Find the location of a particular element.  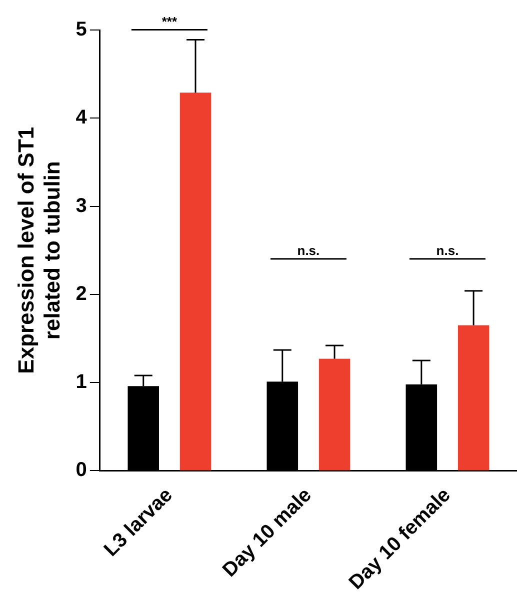

y-tick-label: 5 is located at coordinates (81, 29).